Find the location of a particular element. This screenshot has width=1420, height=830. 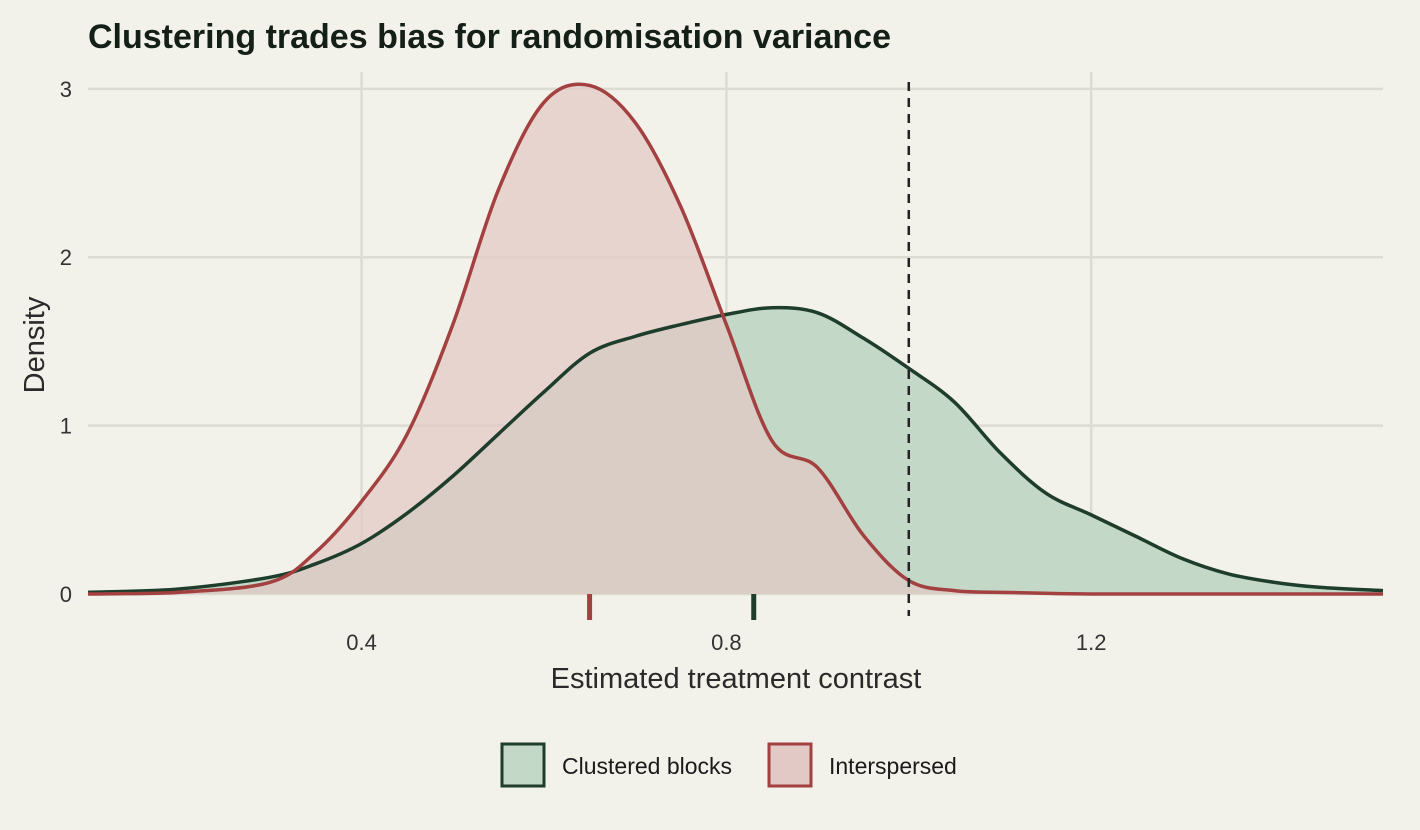

x-axis-label: Estimated treatment contrast is located at coordinates (736, 679).